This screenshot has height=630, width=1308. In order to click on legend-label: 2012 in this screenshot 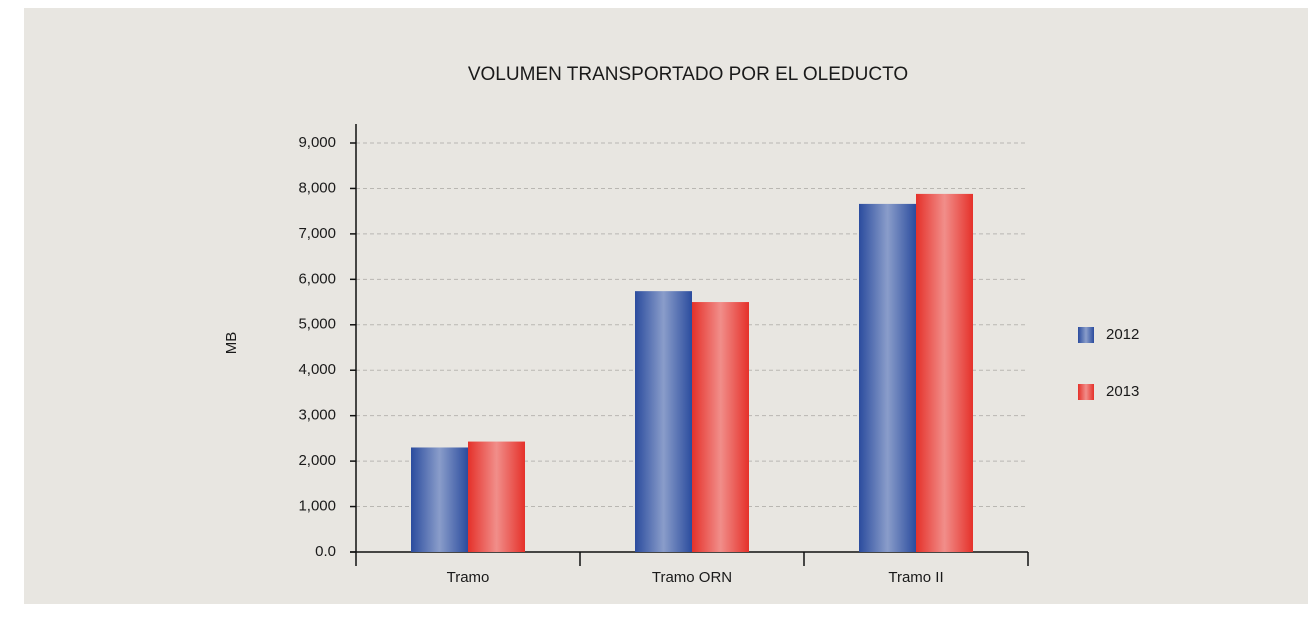, I will do `click(1122, 334)`.